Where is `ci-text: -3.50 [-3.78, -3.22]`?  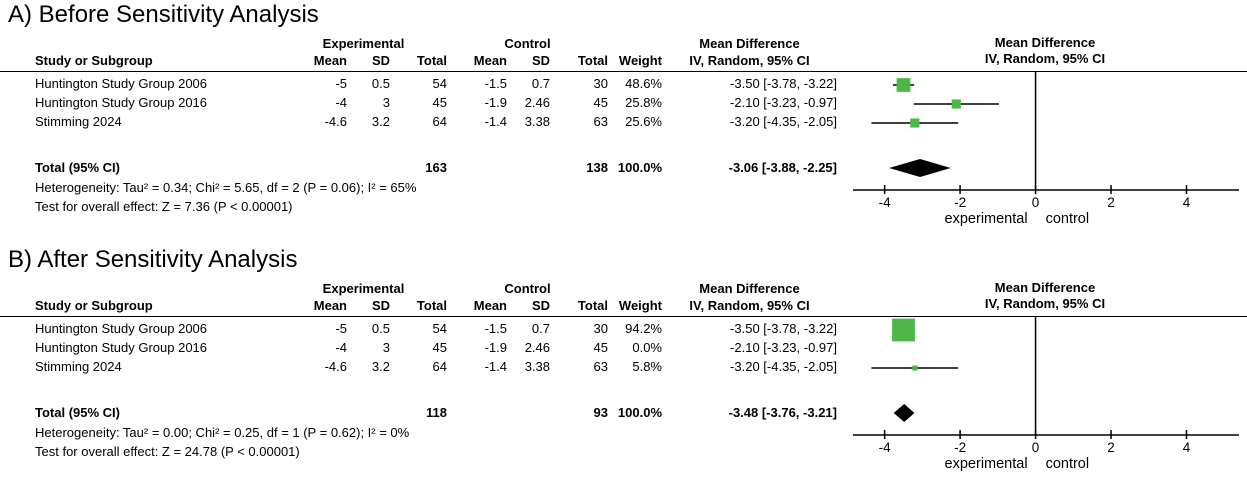
ci-text: -3.50 [-3.78, -3.22] is located at coordinates (783, 328).